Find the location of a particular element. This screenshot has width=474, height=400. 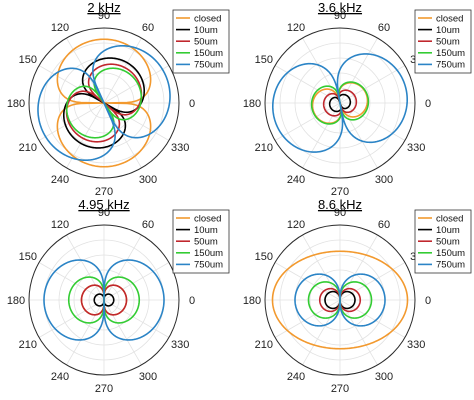

series-line-closed is located at coordinates (340, 300).